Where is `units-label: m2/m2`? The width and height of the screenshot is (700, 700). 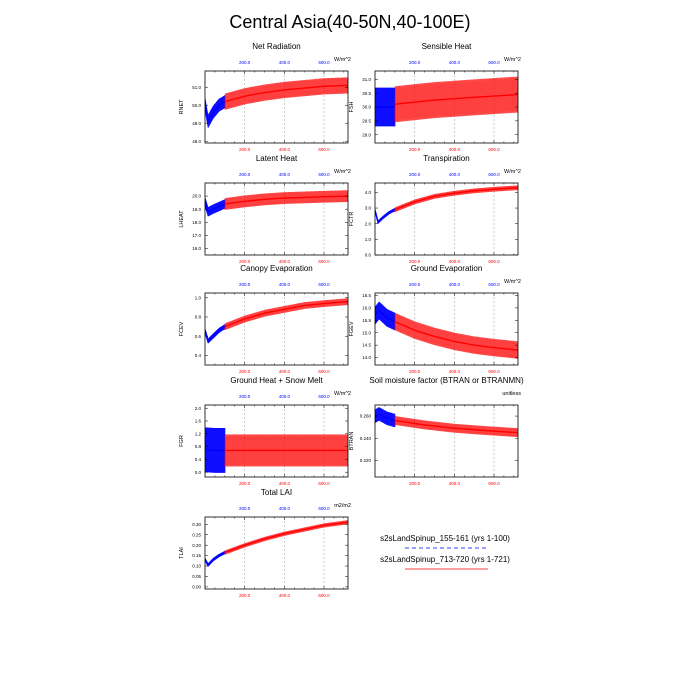 units-label: m2/m2 is located at coordinates (342, 506).